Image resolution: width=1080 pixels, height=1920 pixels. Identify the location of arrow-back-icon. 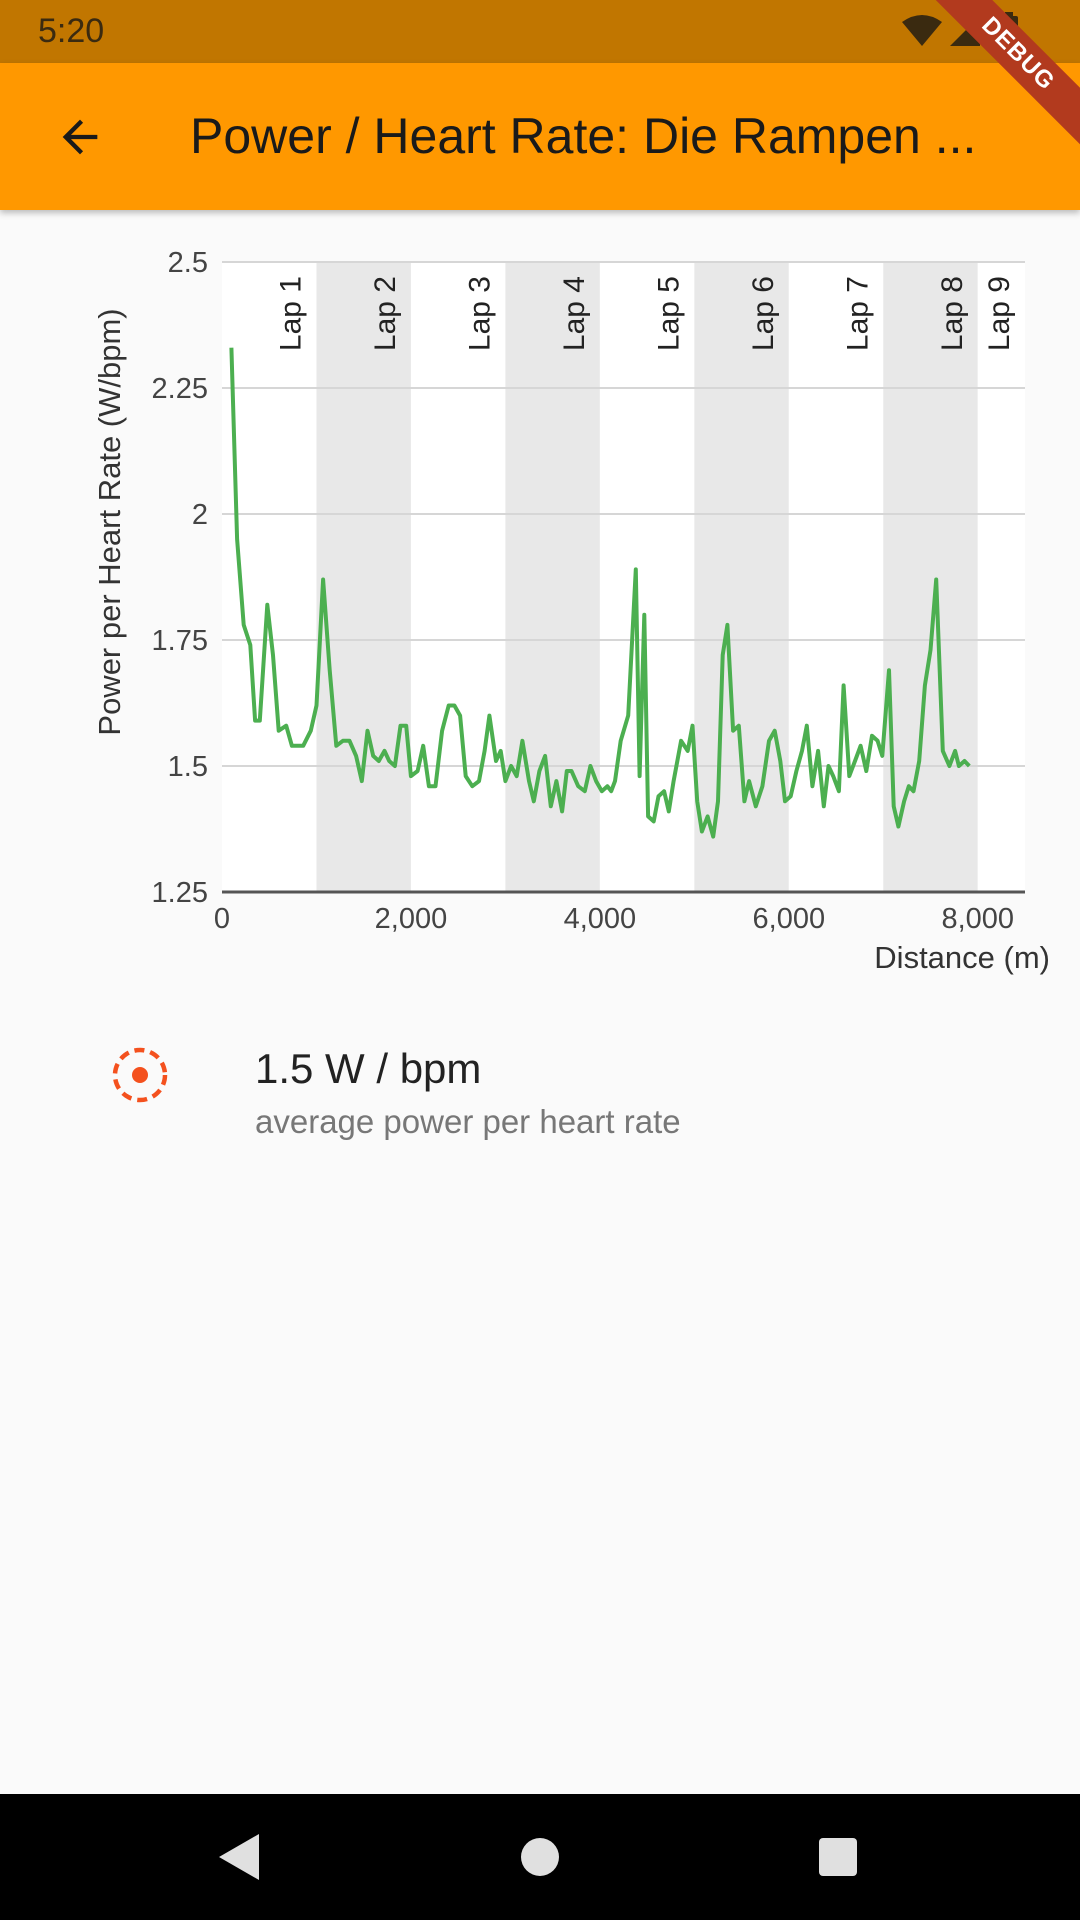
(80, 137).